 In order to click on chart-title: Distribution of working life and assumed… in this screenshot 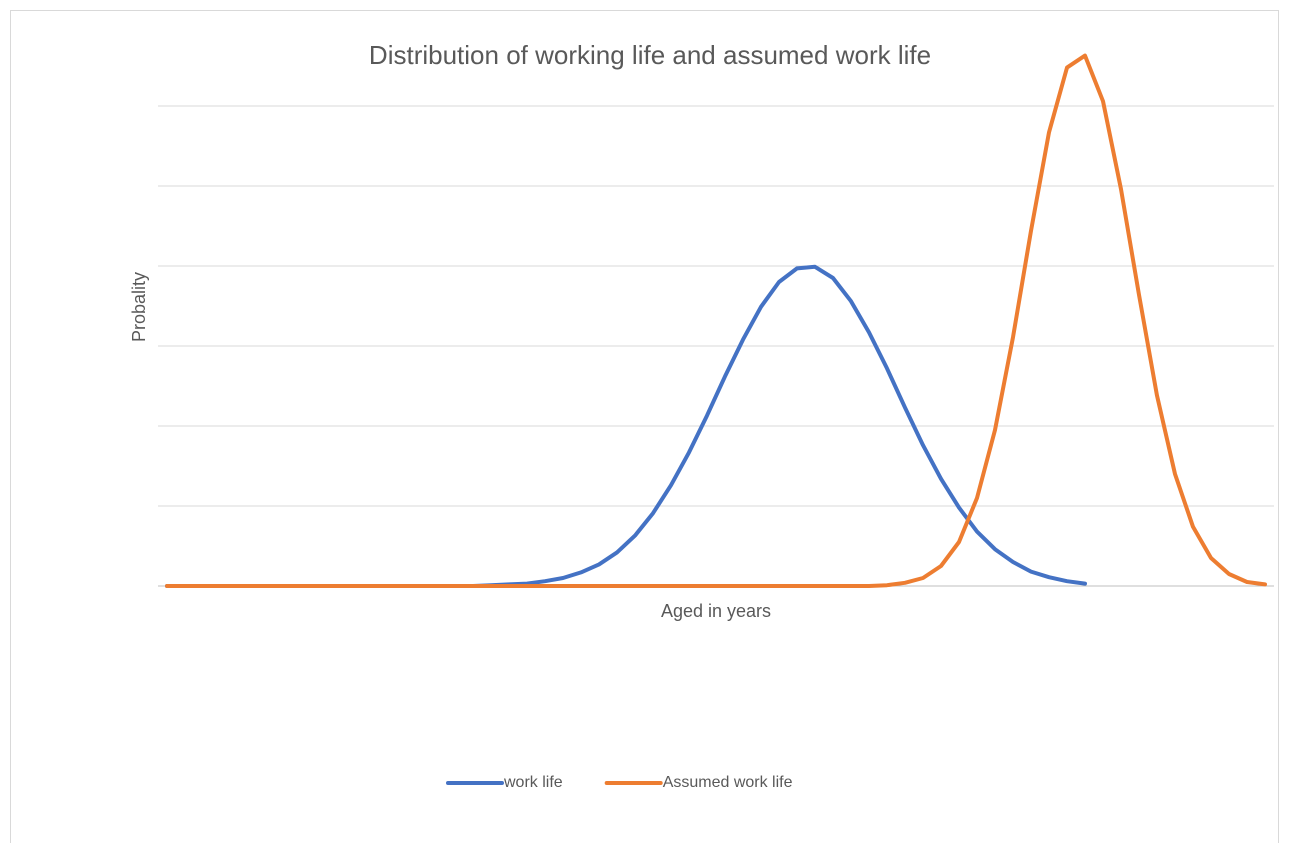, I will do `click(650, 55)`.